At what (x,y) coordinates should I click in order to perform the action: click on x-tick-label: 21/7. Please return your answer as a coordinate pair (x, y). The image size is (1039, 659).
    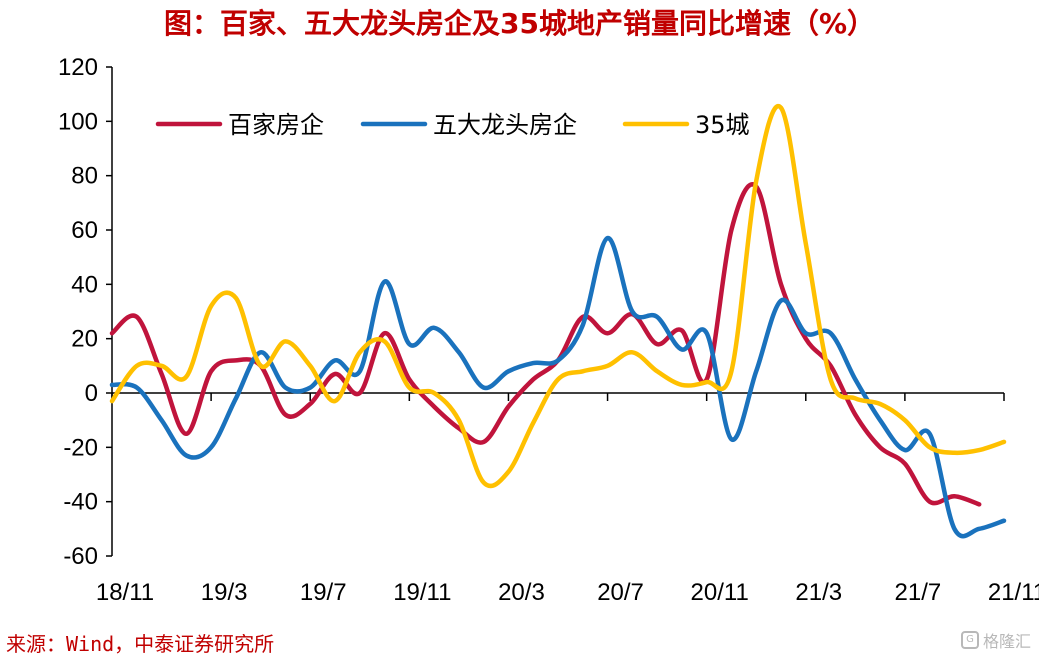
    Looking at the image, I should click on (918, 592).